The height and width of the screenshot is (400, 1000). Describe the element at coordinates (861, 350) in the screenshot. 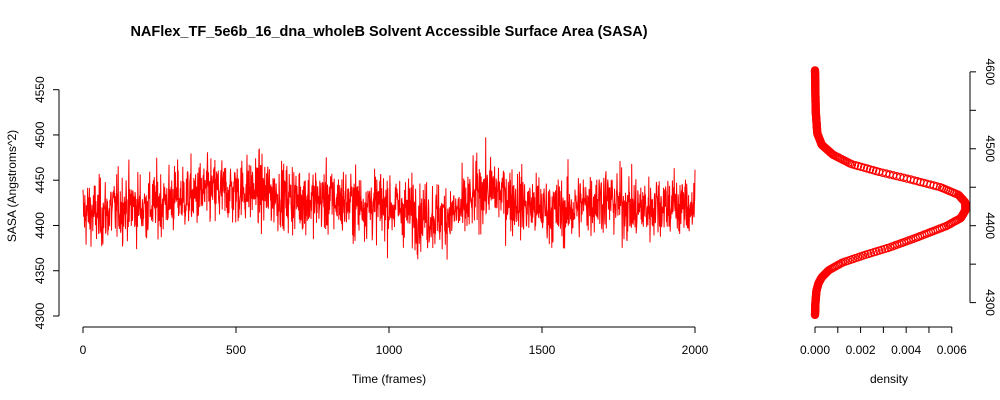

I see `density-x-tick-label: 0.002` at that location.